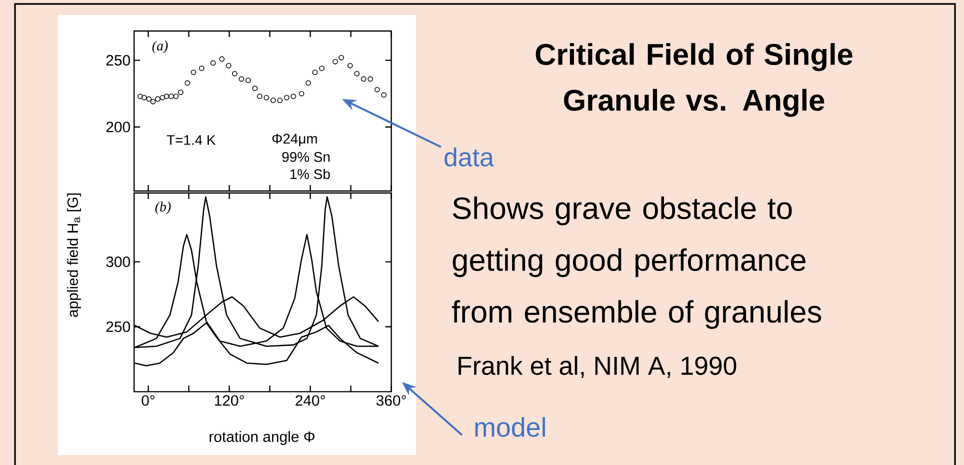 The width and height of the screenshot is (964, 465). Describe the element at coordinates (160, 47) in the screenshot. I see `annotation: (a)` at that location.